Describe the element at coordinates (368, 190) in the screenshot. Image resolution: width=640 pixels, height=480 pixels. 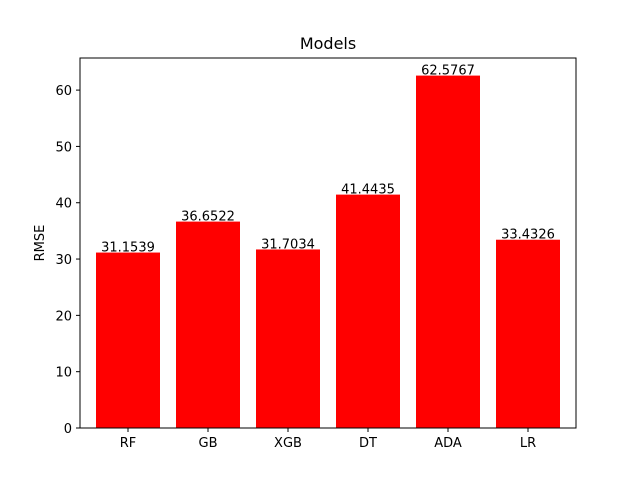
I see `data-label-dt: 41.4435` at that location.